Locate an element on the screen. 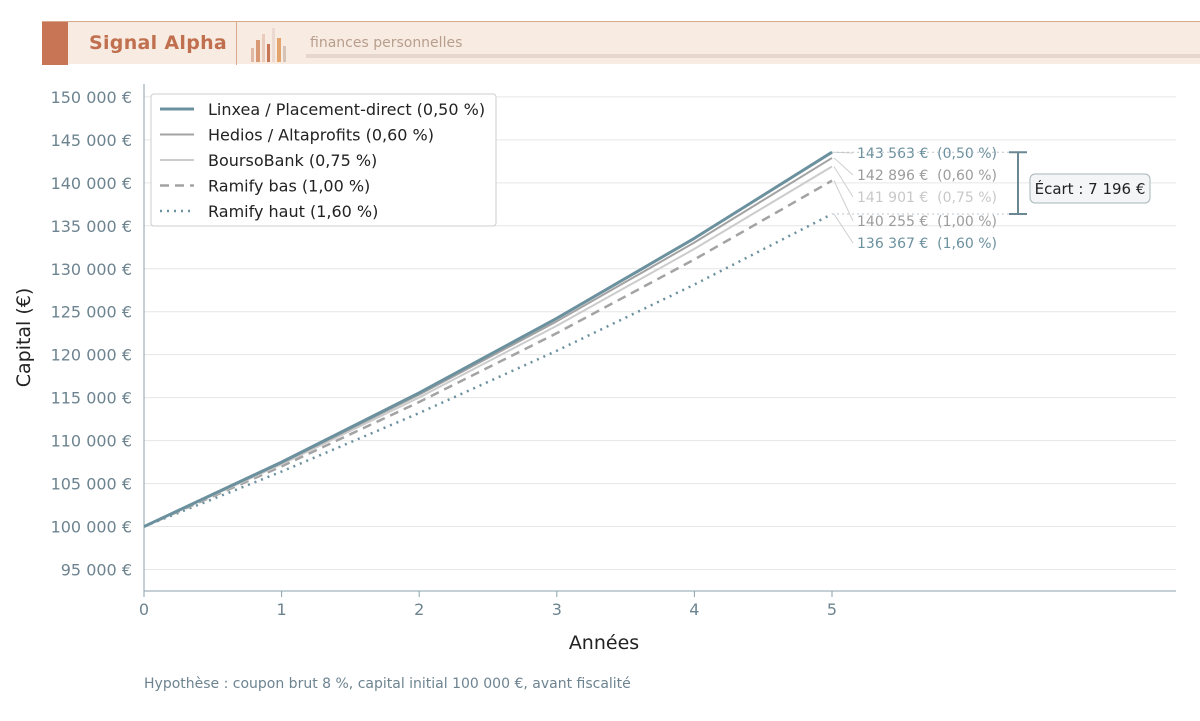 The width and height of the screenshot is (1200, 721). y-tick-label: 110 000 € is located at coordinates (91, 441).